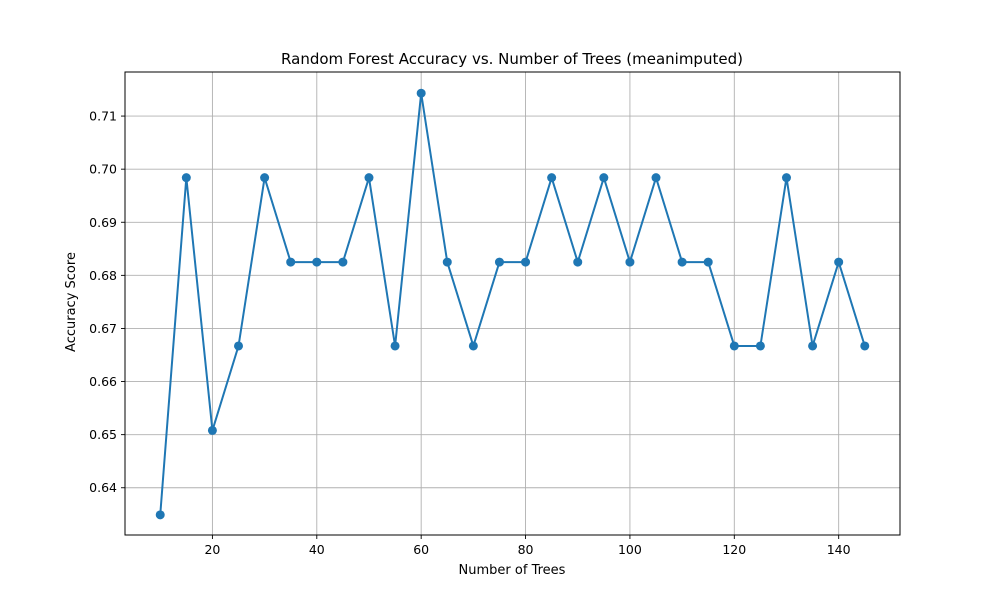 This screenshot has height=600, width=1000. I want to click on y-tick-label: 0.69, so click(103, 222).